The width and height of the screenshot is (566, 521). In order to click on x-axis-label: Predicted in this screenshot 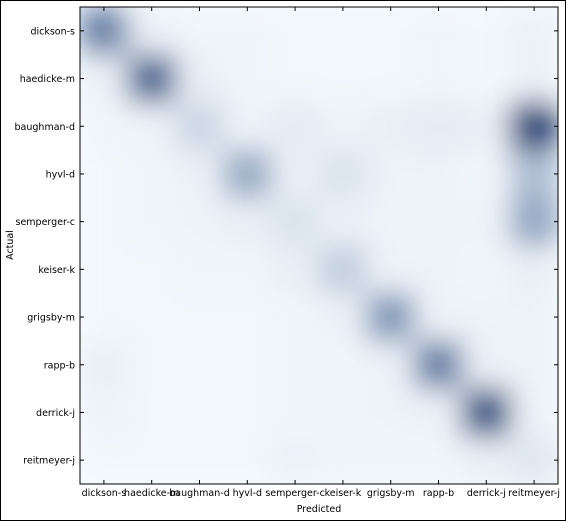, I will do `click(319, 509)`.